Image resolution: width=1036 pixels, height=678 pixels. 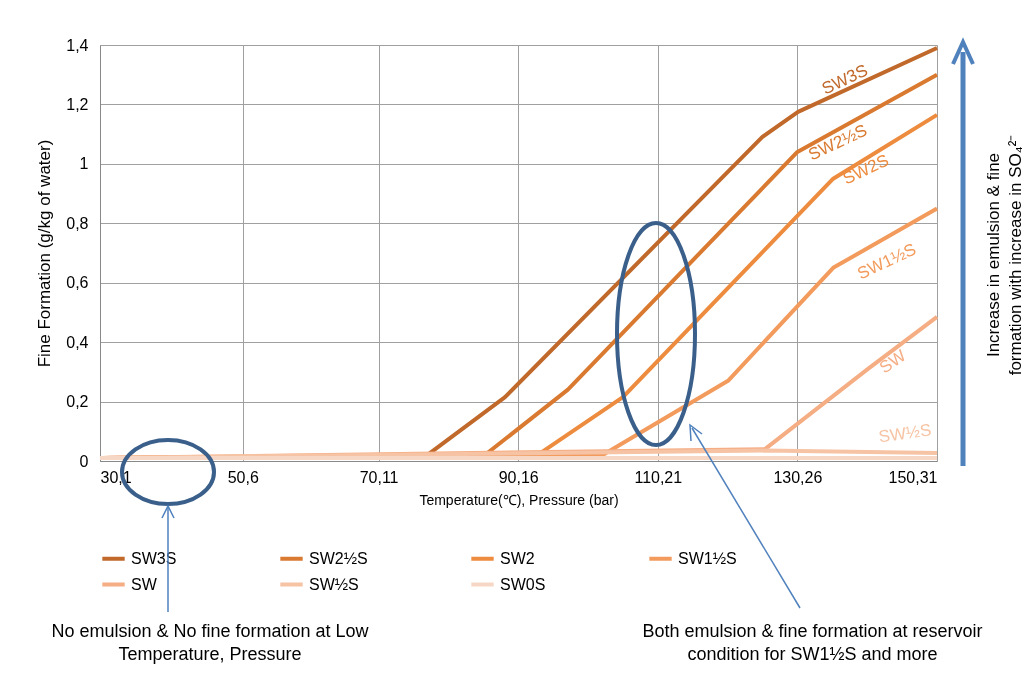 What do you see at coordinates (1004, 255) in the screenshot?
I see `text: Increase in emulsion & fine formation with increase in SO₄²⁻` at bounding box center [1004, 255].